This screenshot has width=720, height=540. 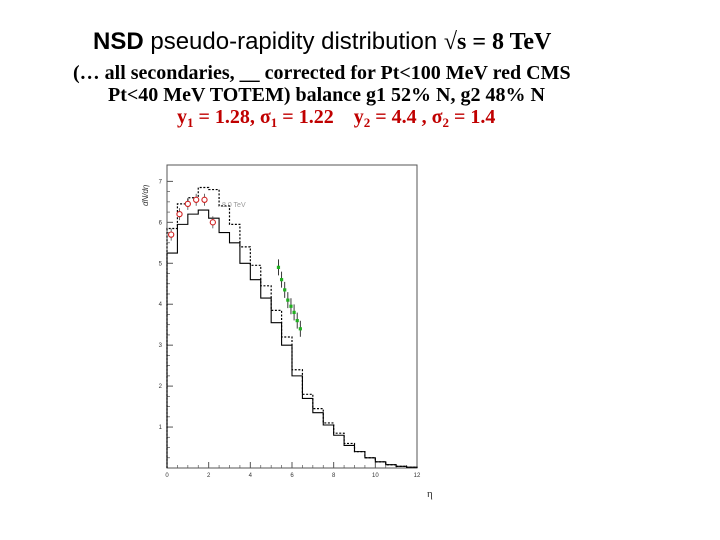 I want to click on s1-sub: 1, so click(x=274, y=122).